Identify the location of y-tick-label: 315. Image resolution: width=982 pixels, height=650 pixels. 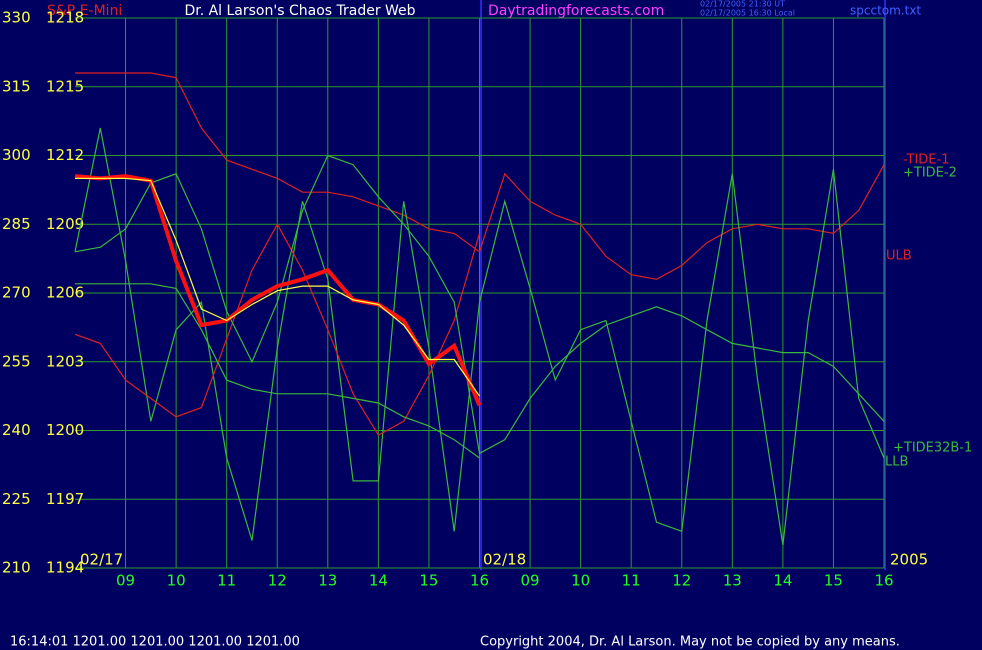
(16, 86).